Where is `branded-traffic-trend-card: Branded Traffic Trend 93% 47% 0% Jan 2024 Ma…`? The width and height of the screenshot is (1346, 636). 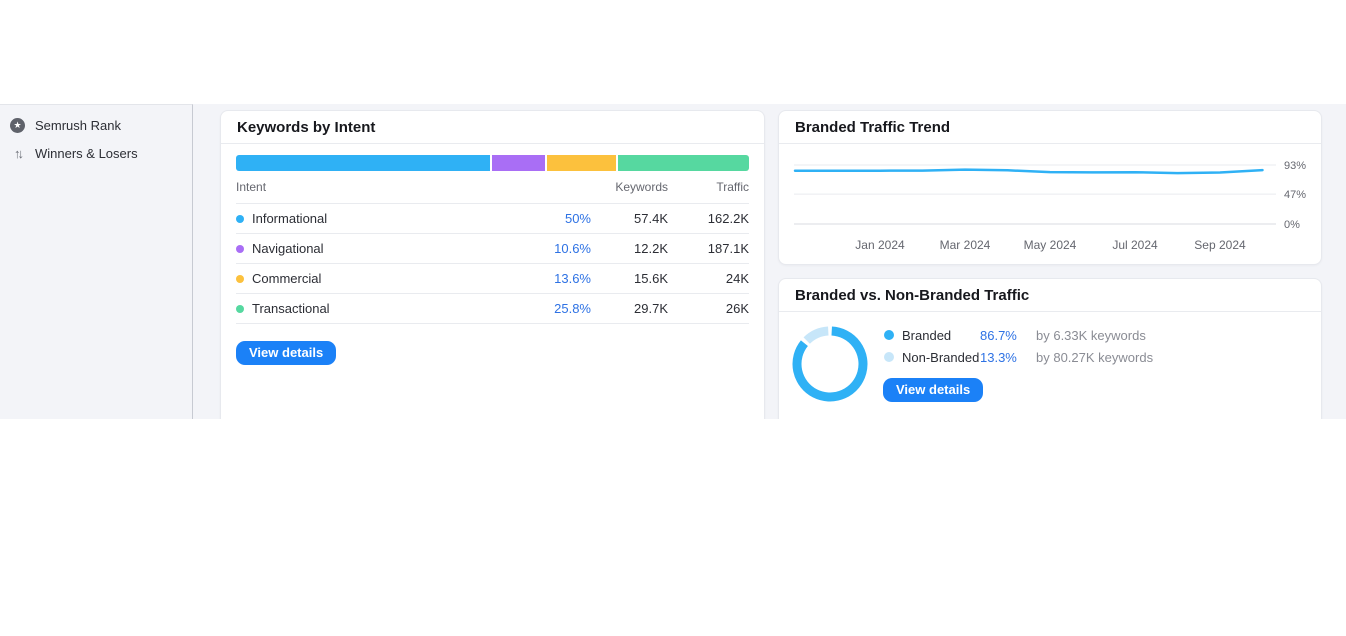
branded-traffic-trend-card: Branded Traffic Trend 93% 47% 0% Jan 2024 Ma… is located at coordinates (1050, 187).